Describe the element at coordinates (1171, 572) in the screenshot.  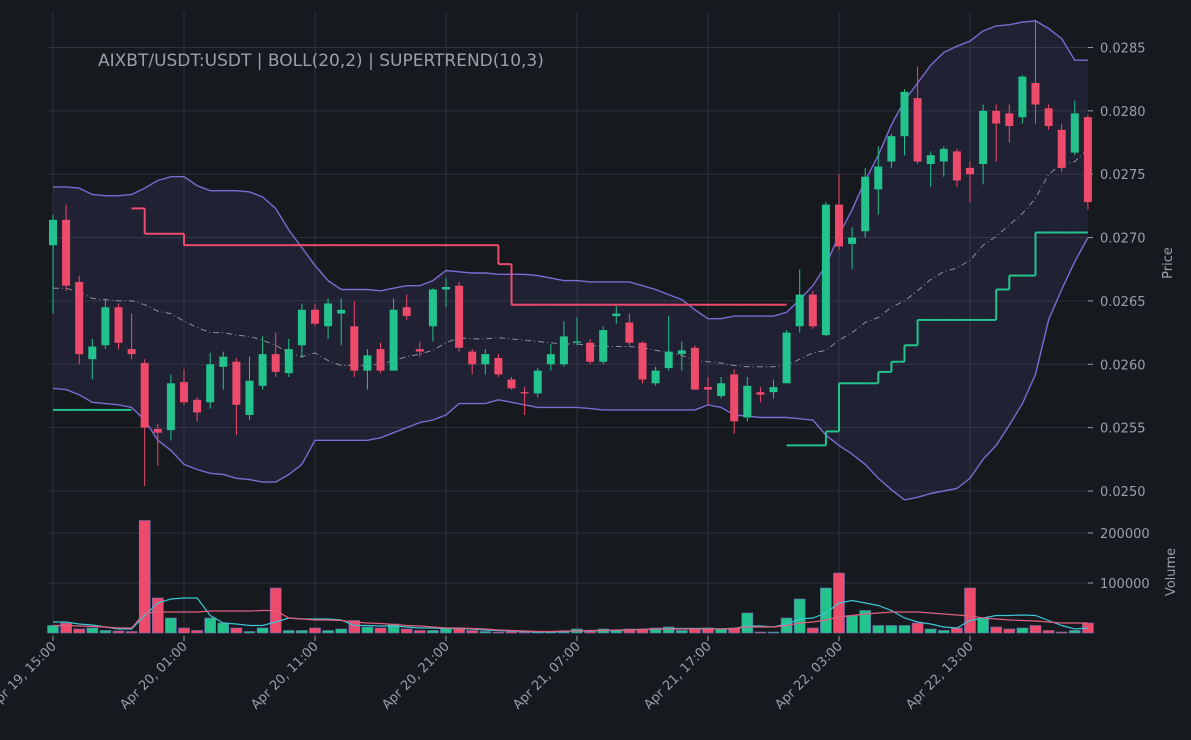
I see `volume-axis-label: Volume` at that location.